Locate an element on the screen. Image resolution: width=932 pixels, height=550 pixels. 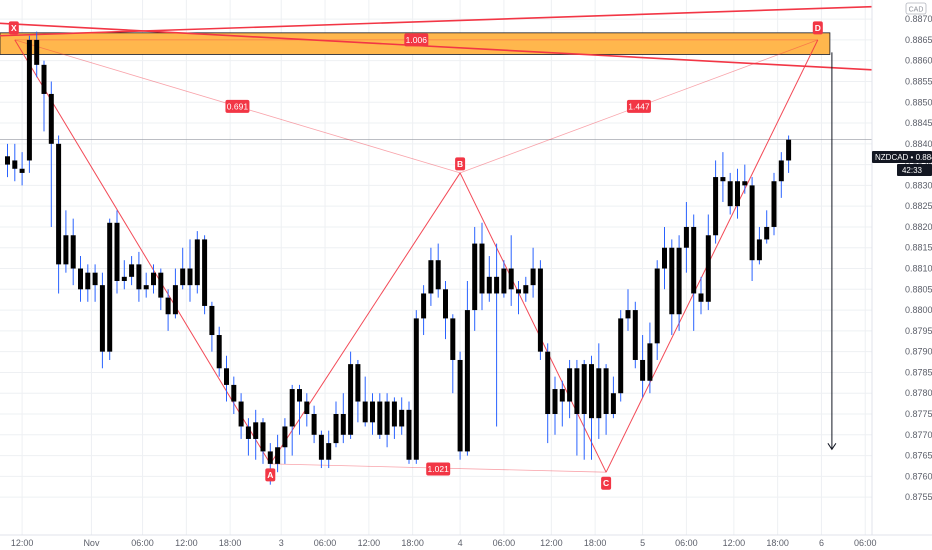
projection-arrow is located at coordinates (832, 251).